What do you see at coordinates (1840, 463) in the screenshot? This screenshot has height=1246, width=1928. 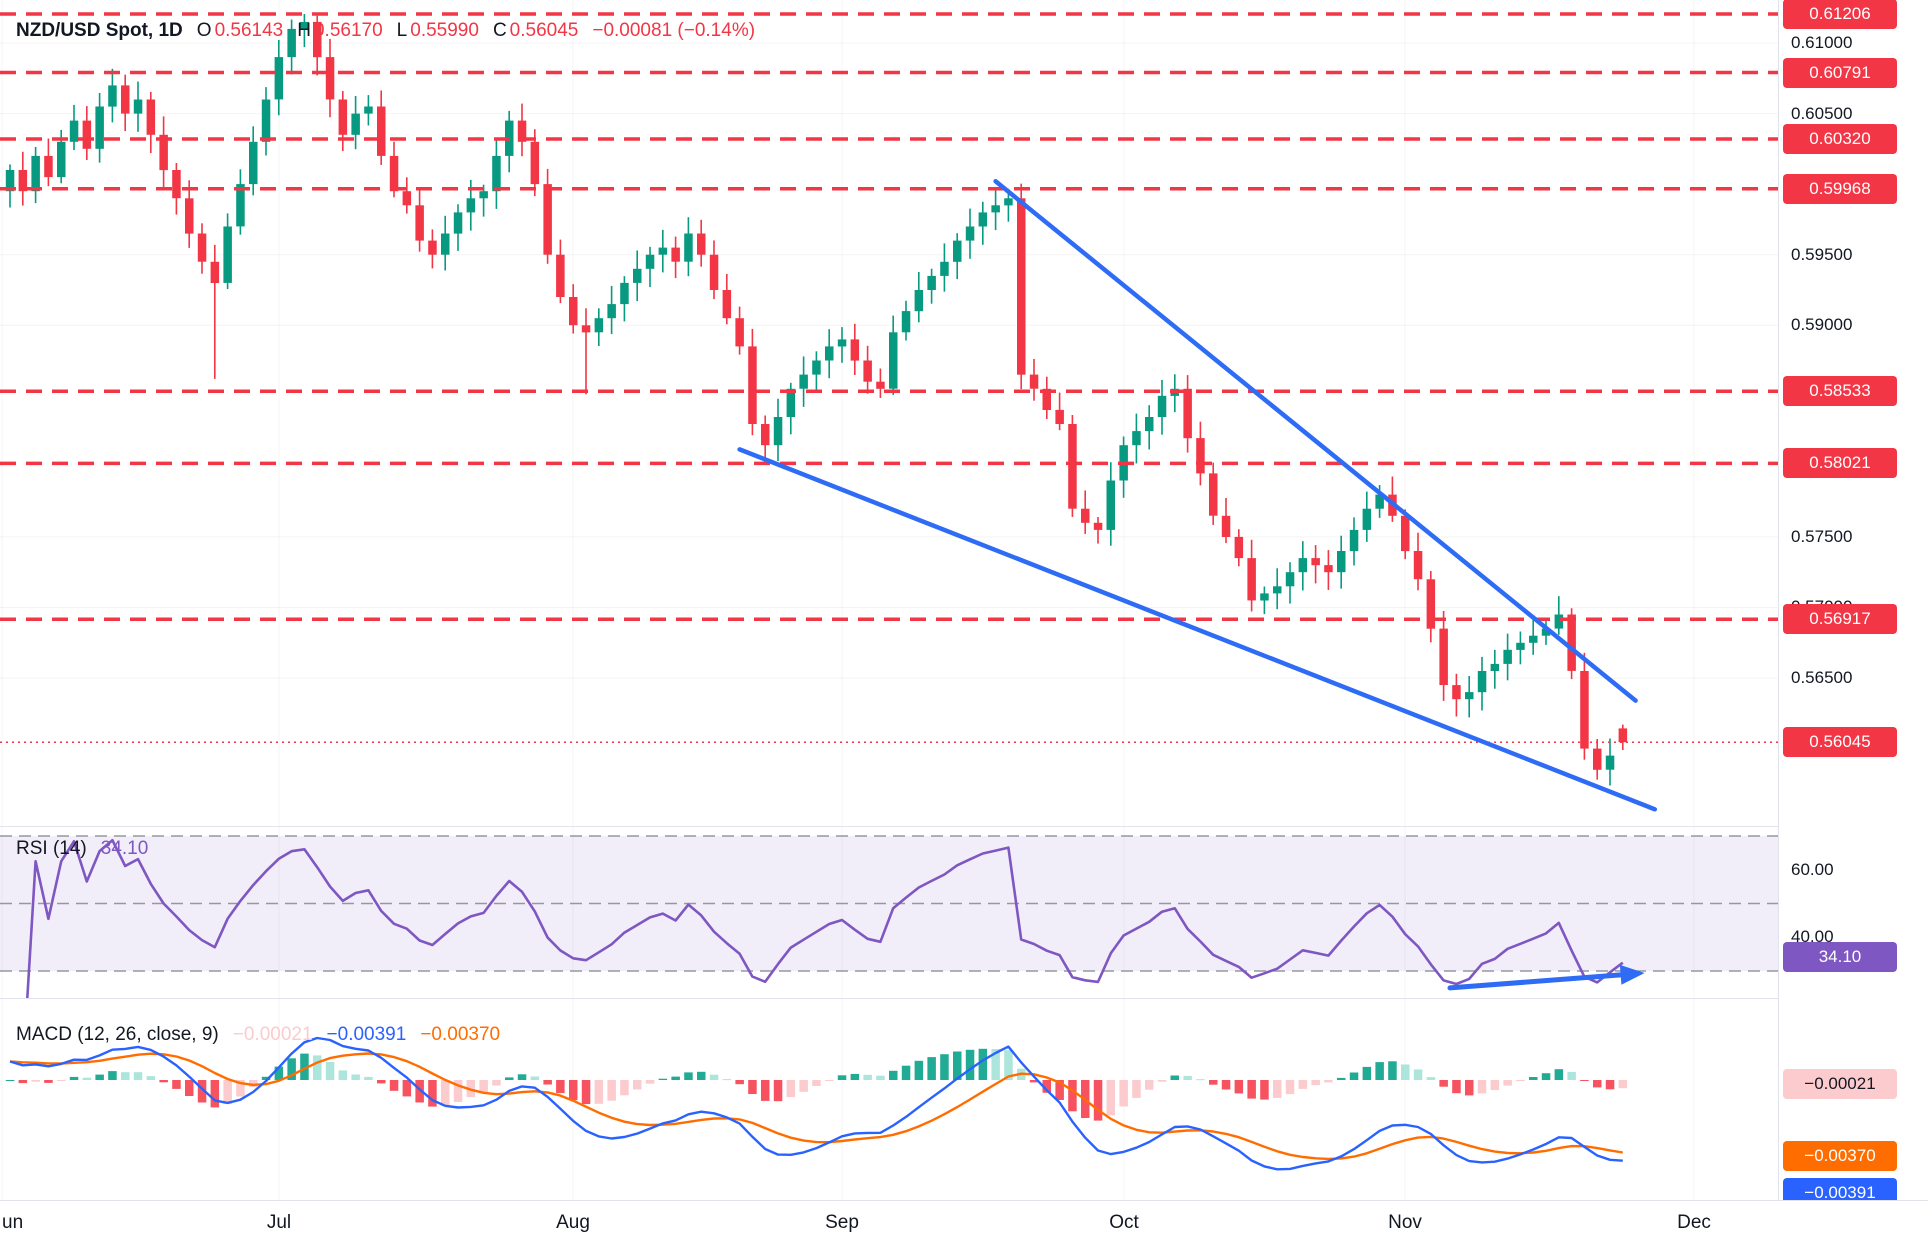 I see `price-level-badge: 0.58021` at bounding box center [1840, 463].